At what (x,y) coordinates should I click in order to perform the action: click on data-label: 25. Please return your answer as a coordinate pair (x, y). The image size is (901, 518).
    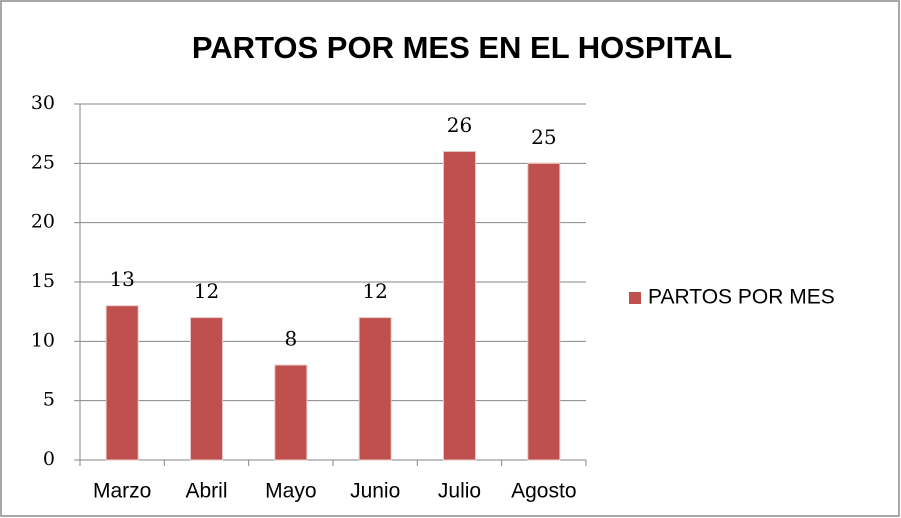
    Looking at the image, I should click on (543, 137).